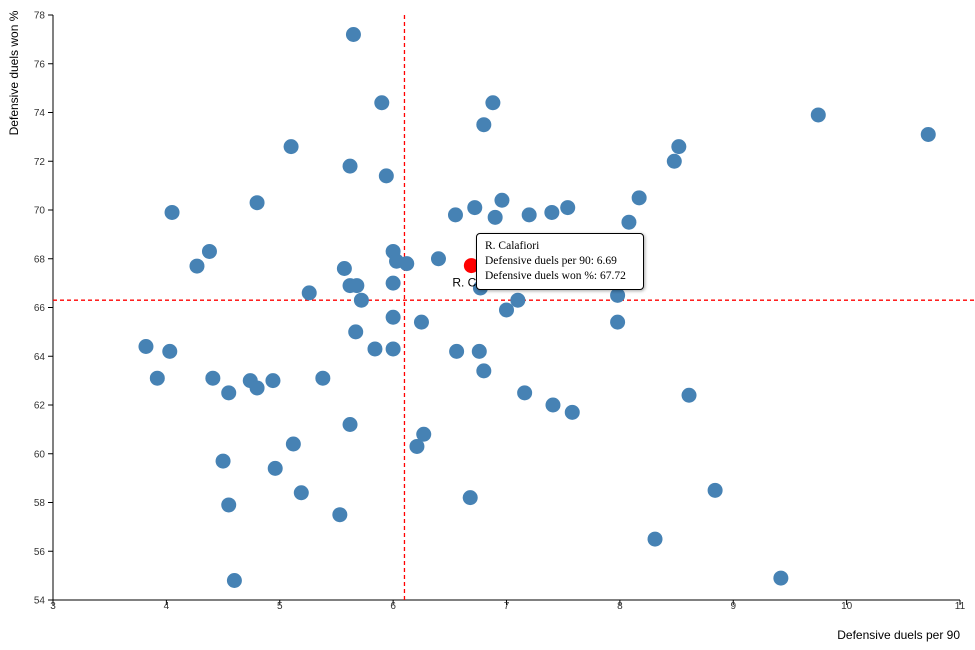  I want to click on x-tick-label: 3, so click(53, 606).